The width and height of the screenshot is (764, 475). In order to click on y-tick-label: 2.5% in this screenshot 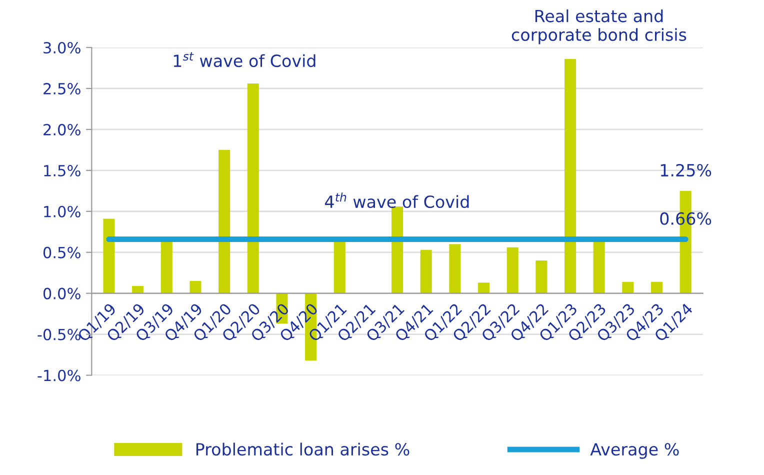, I will do `click(62, 88)`.